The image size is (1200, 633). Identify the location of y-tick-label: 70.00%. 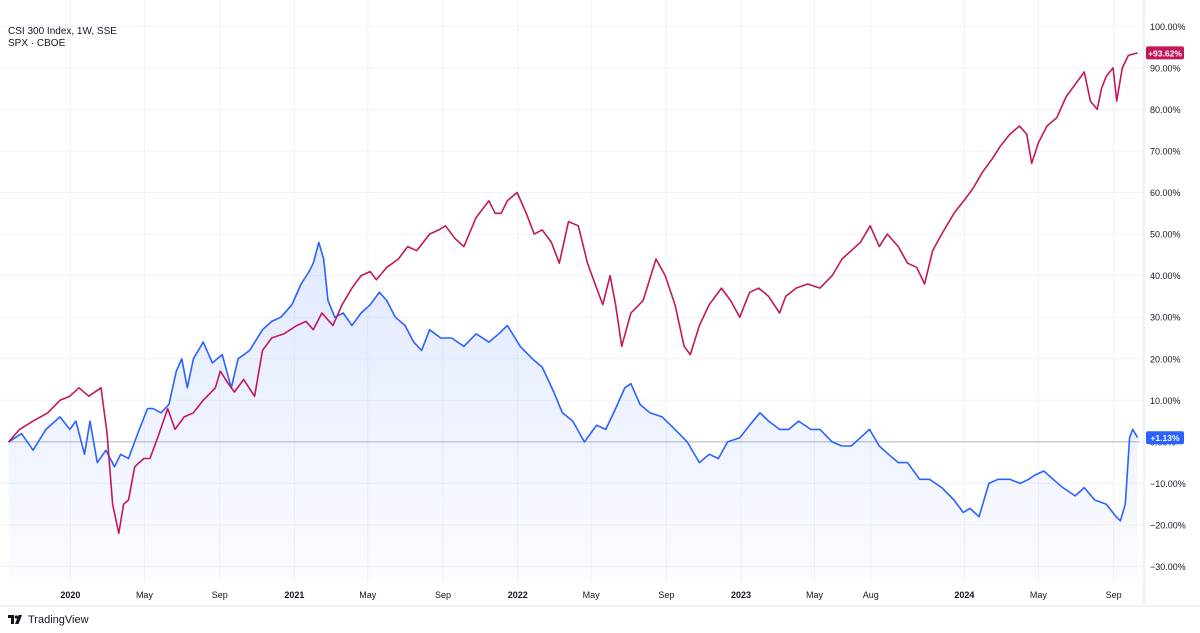
(1165, 151).